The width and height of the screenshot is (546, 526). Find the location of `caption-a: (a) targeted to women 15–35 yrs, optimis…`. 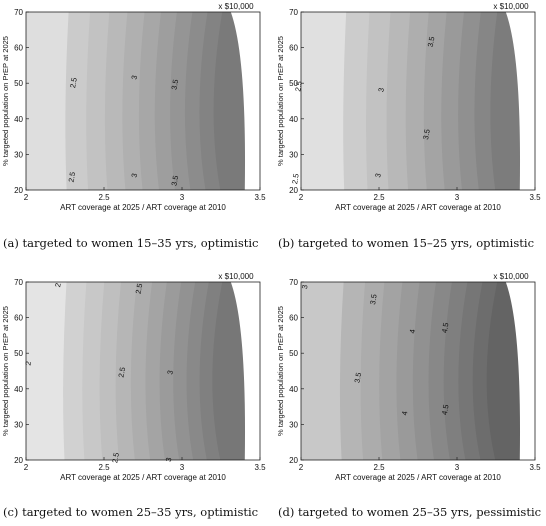

caption-a: (a) targeted to women 15–35 yrs, optimis… is located at coordinates (131, 243).